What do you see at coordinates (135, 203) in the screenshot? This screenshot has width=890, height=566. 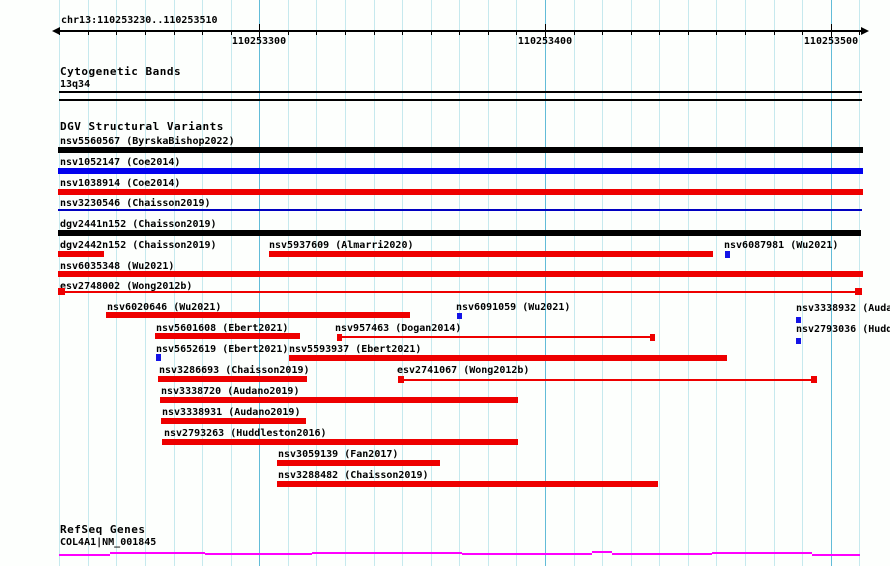 I see `variant-label-nsv3230546: nsv3230546 (Chaisson2019)` at bounding box center [135, 203].